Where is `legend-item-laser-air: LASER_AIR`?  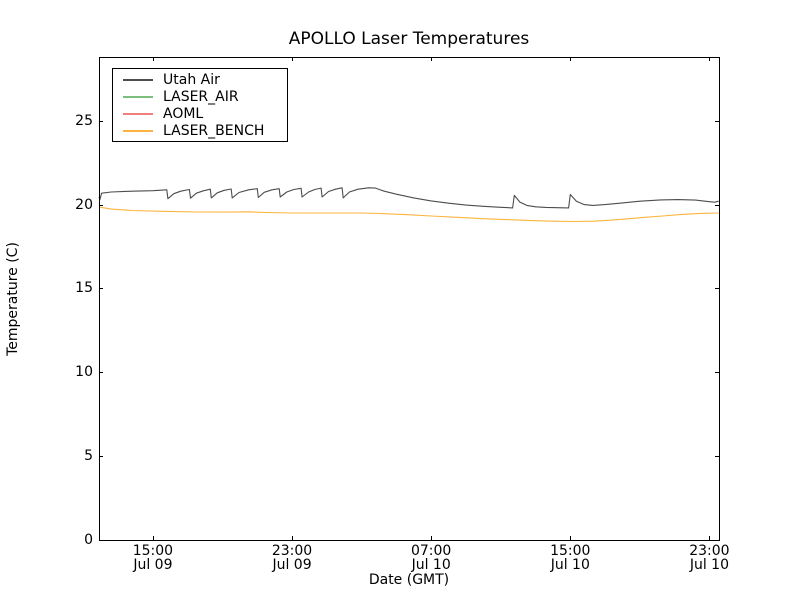
legend-item-laser-air: LASER_AIR is located at coordinates (200, 96).